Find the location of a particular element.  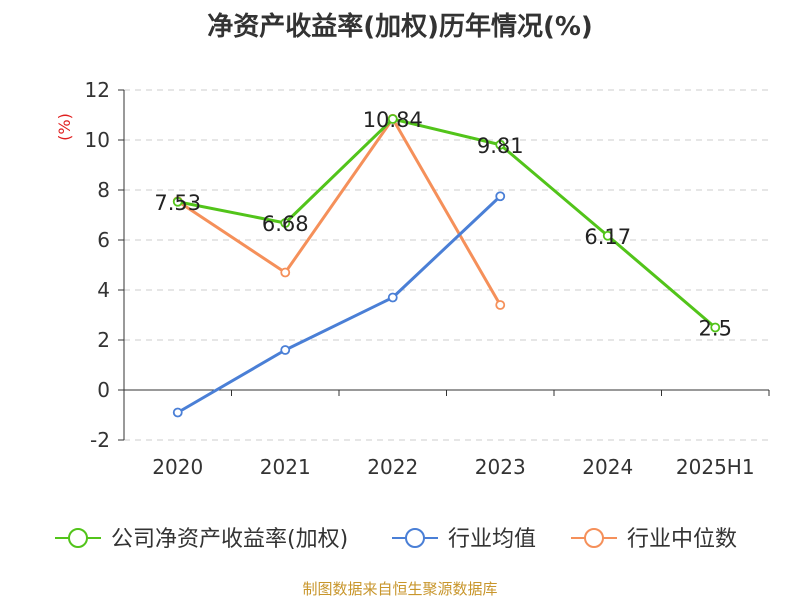

data-label: 2.5 is located at coordinates (715, 329).